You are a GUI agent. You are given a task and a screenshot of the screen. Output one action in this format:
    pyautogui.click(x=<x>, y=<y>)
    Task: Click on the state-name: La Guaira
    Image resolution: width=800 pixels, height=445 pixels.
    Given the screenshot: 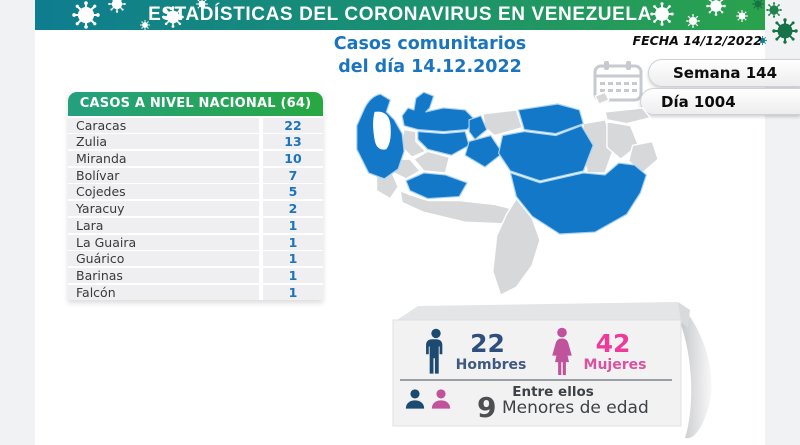 What is the action you would take?
    pyautogui.click(x=163, y=242)
    